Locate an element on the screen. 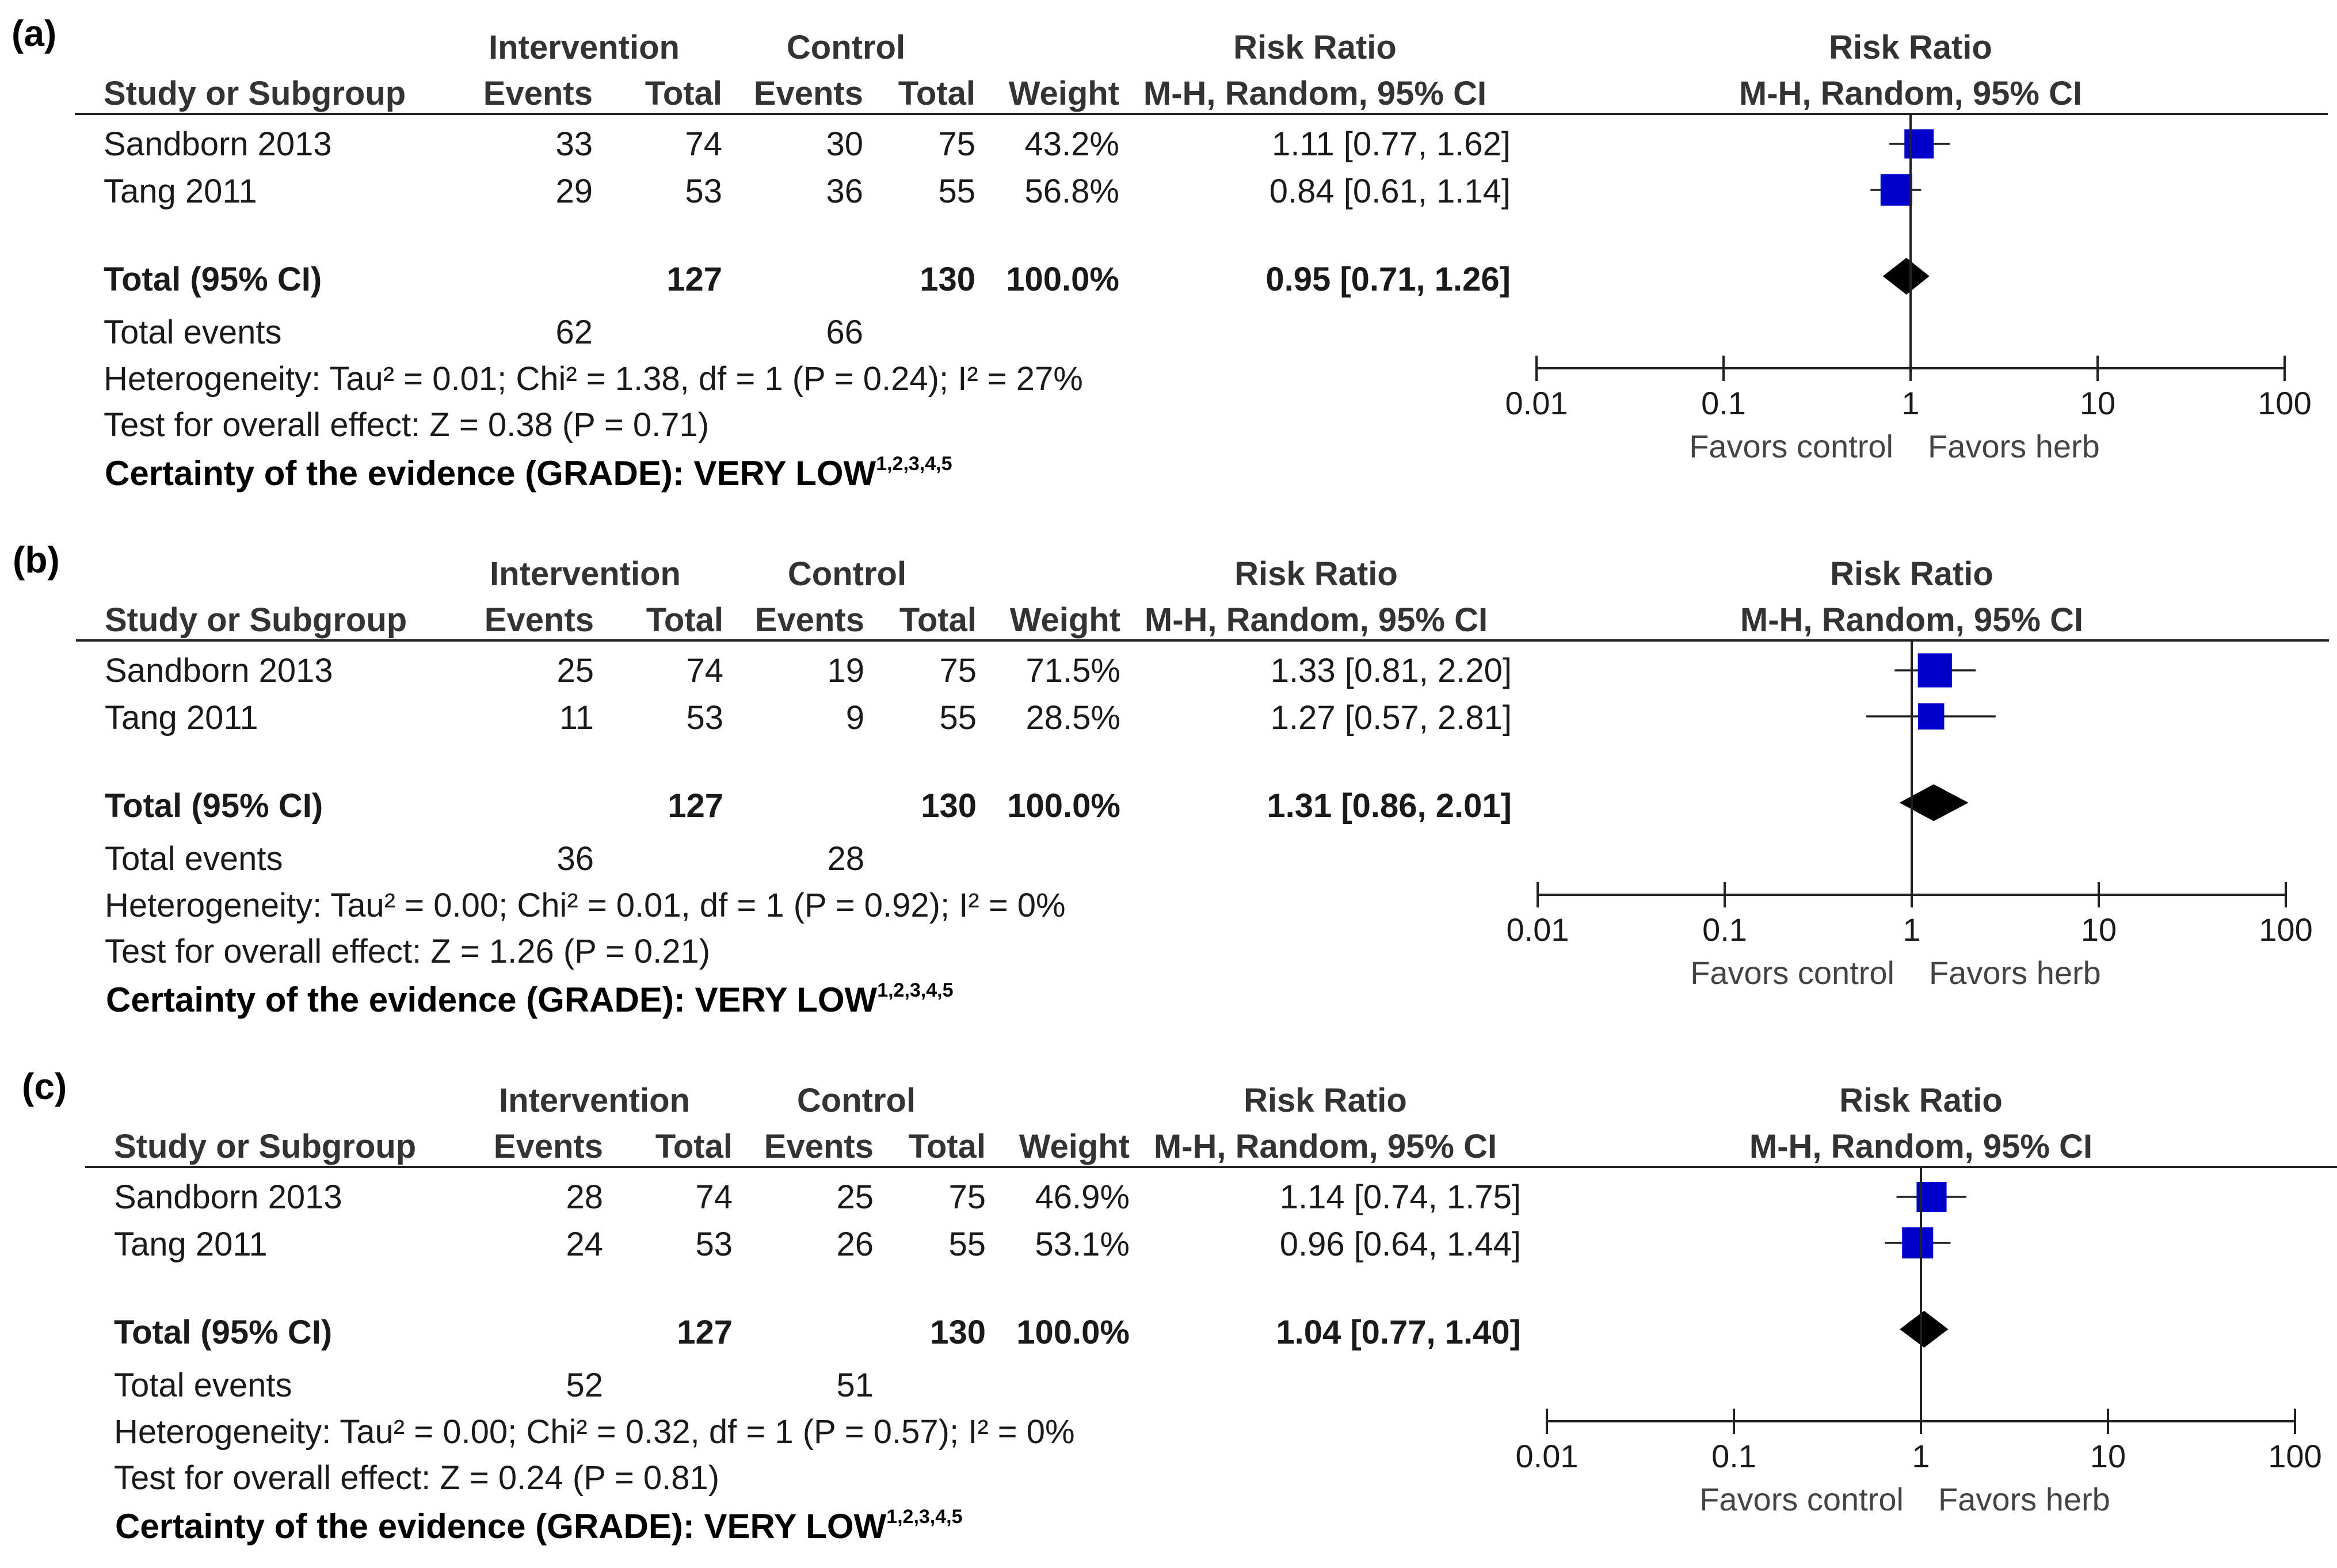  header-method-plot: M-H, Random, 95% CI is located at coordinates (1911, 620).